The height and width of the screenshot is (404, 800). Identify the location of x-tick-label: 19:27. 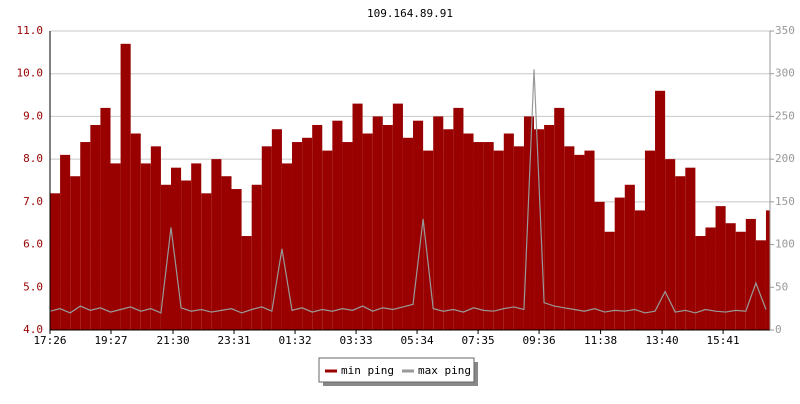
(110, 340).